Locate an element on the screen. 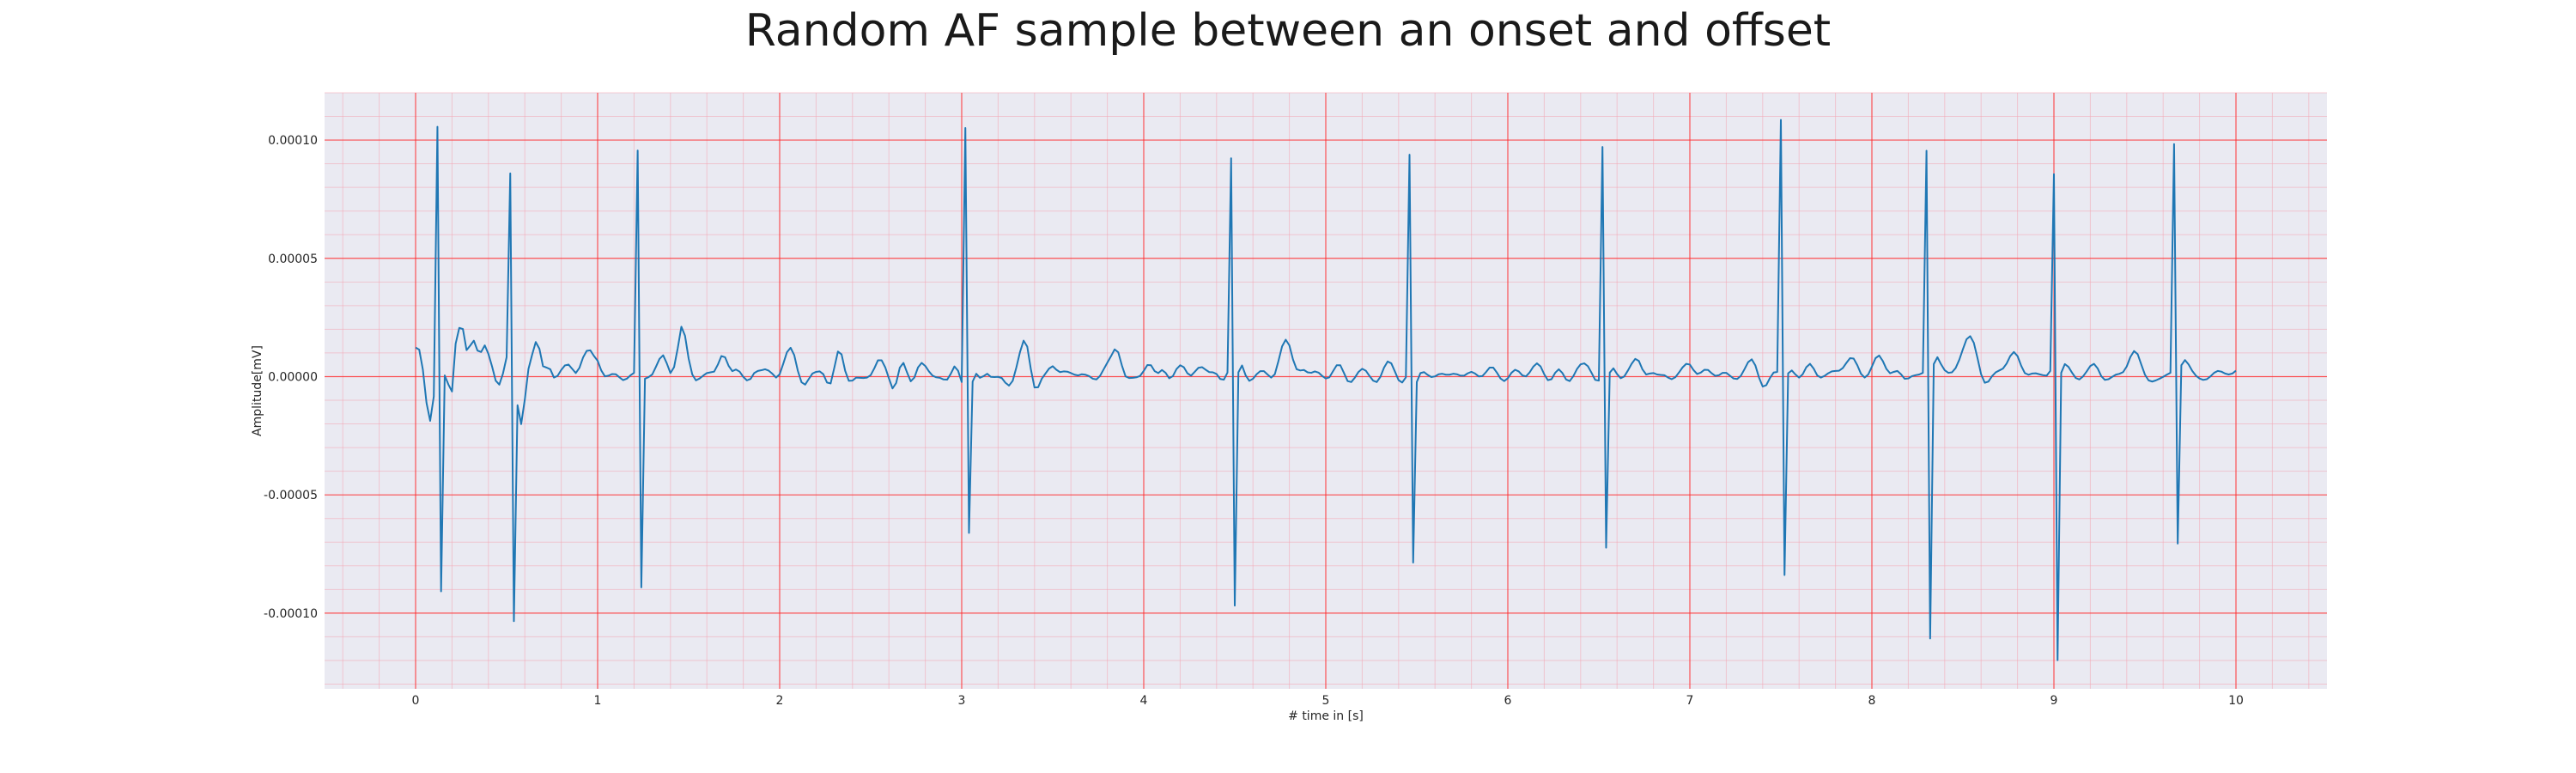  x-tick-label: 6 is located at coordinates (1508, 701).